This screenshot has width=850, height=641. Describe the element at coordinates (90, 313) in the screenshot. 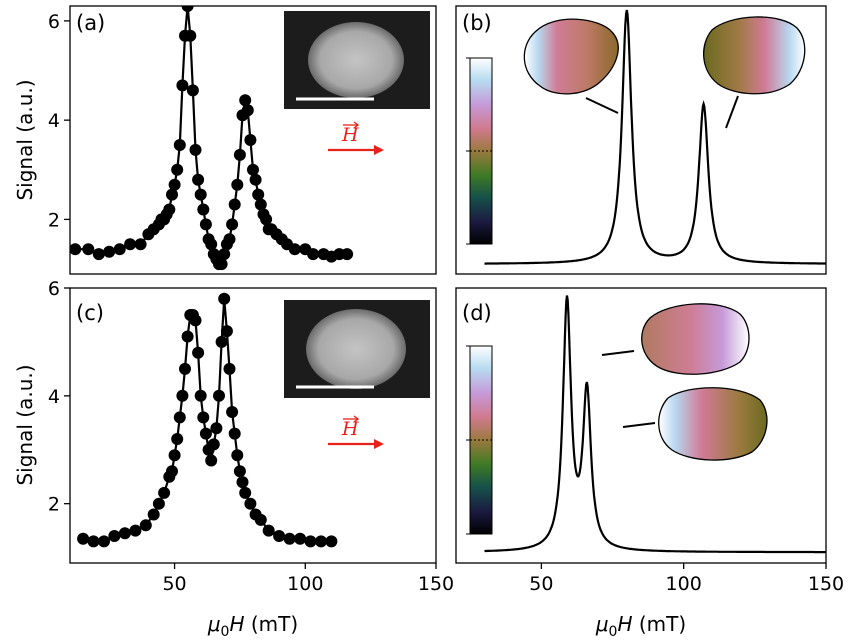

I see `panel-c-tag: (c)` at that location.